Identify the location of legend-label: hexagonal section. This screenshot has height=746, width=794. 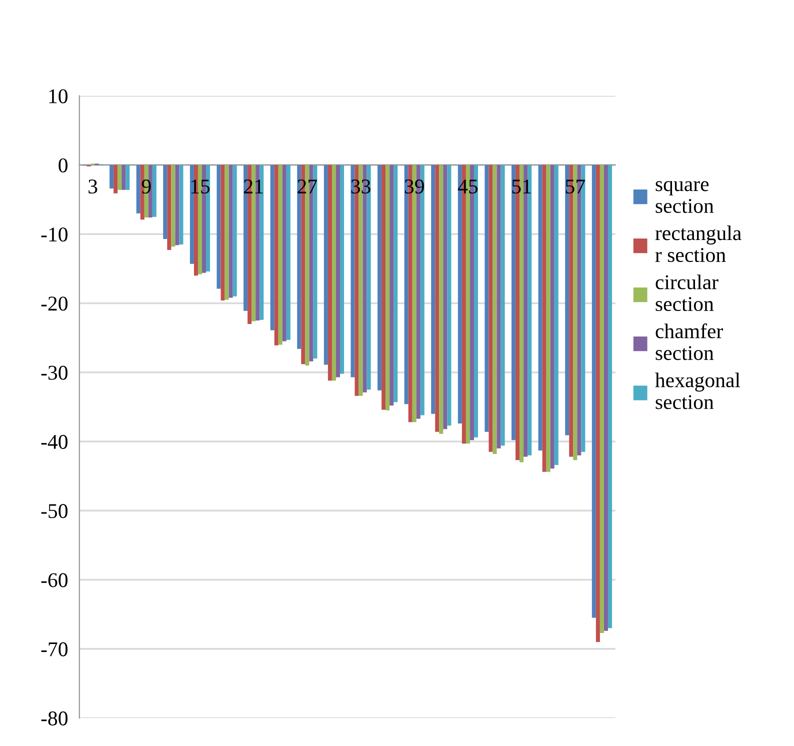
(697, 391).